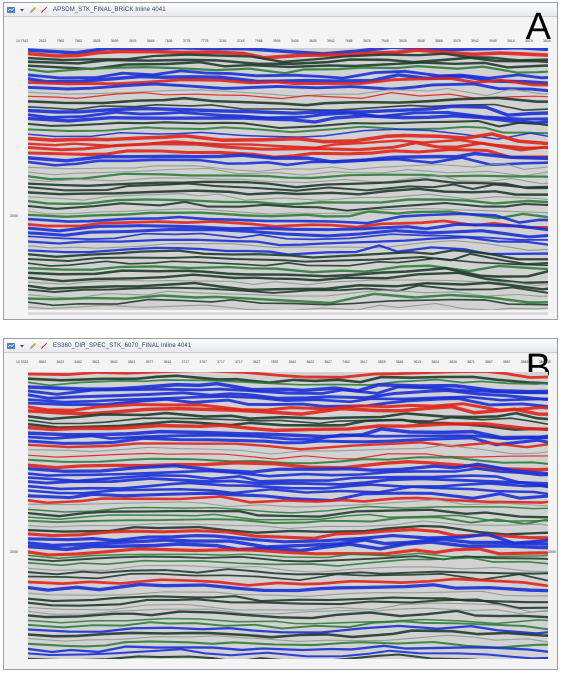 The image size is (563, 673). I want to click on trace-label: 3868, so click(439, 41).